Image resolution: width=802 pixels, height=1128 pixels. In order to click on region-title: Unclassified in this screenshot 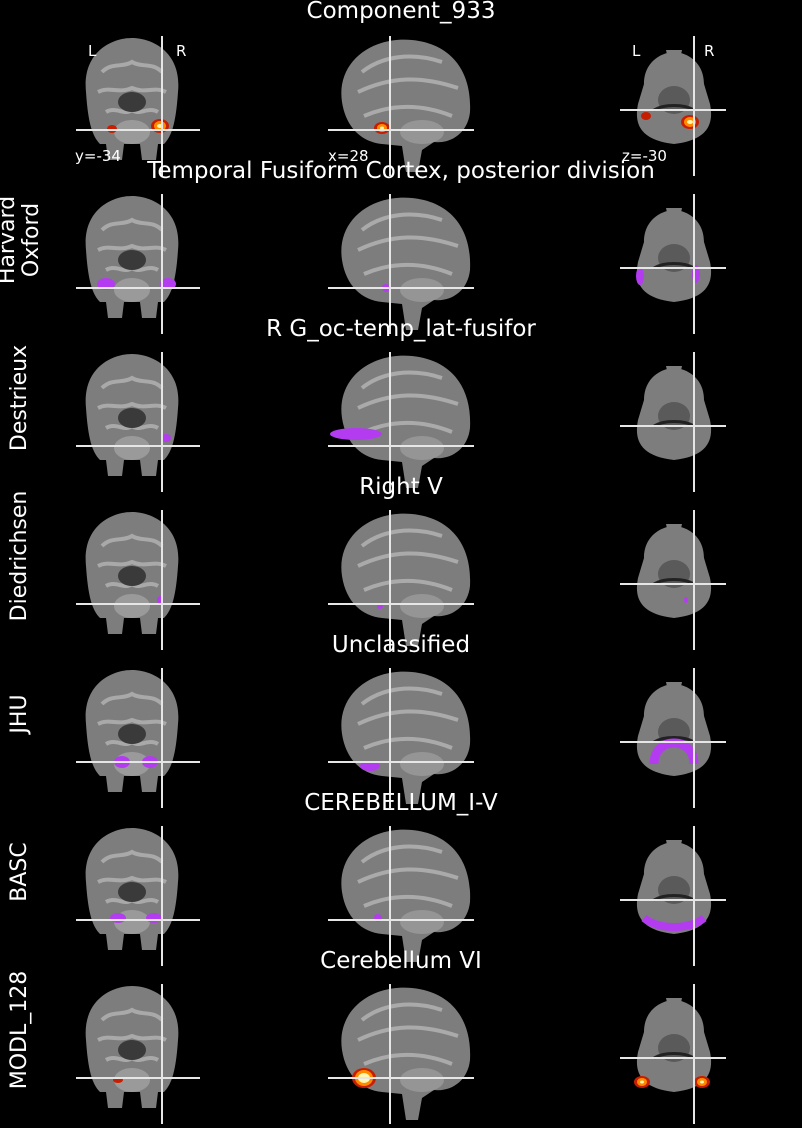, I will do `click(401, 645)`.